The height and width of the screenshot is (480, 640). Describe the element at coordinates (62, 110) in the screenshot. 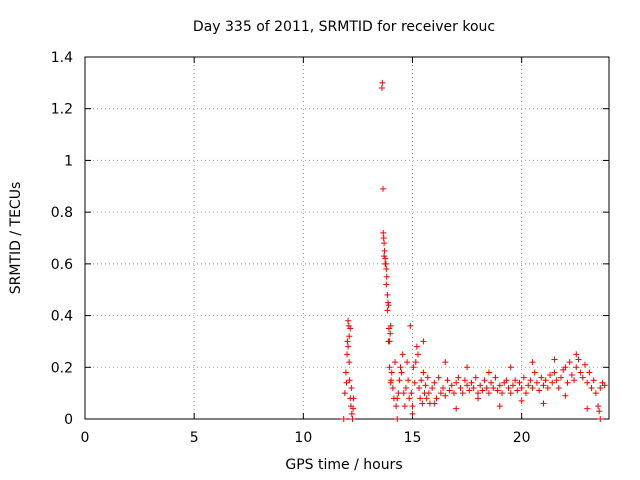

I see `y-tick-label: 1.2` at that location.